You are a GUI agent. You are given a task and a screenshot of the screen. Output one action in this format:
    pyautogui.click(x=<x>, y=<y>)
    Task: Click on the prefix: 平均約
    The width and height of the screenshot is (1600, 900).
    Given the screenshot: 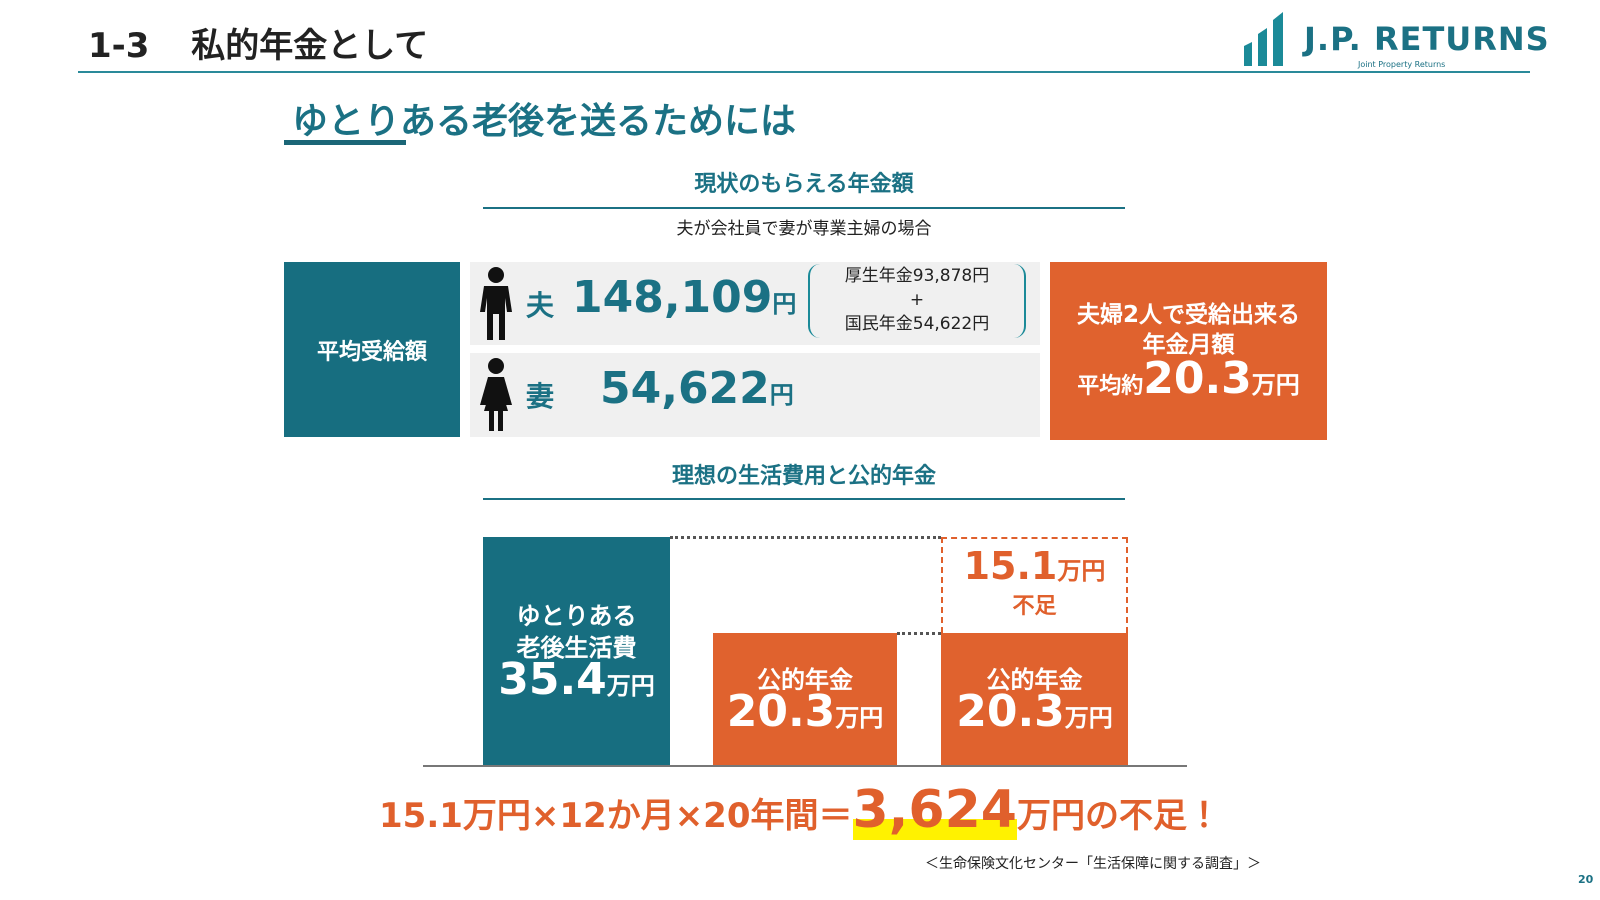 What is the action you would take?
    pyautogui.click(x=1110, y=386)
    